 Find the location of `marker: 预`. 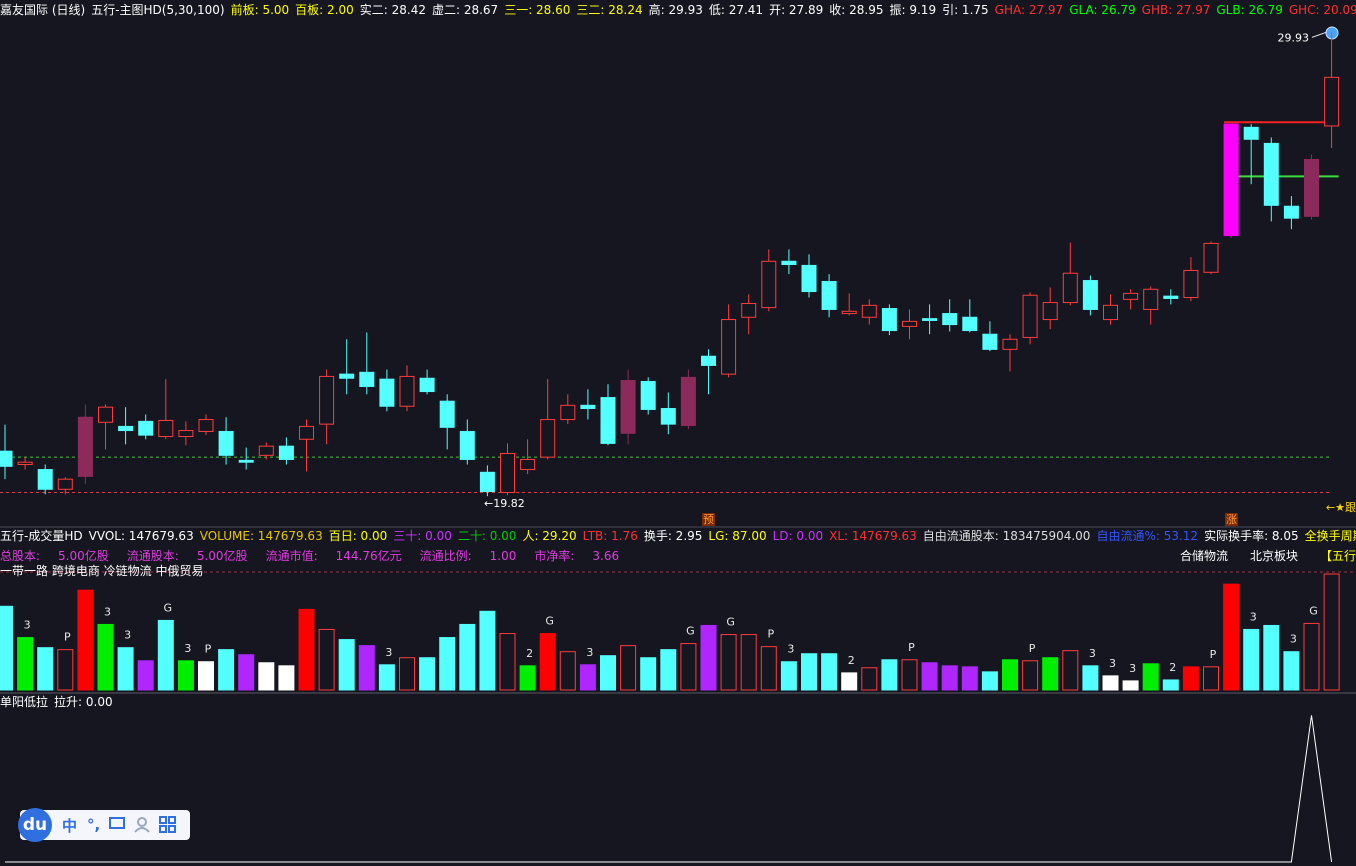

marker: 预 is located at coordinates (708, 519).